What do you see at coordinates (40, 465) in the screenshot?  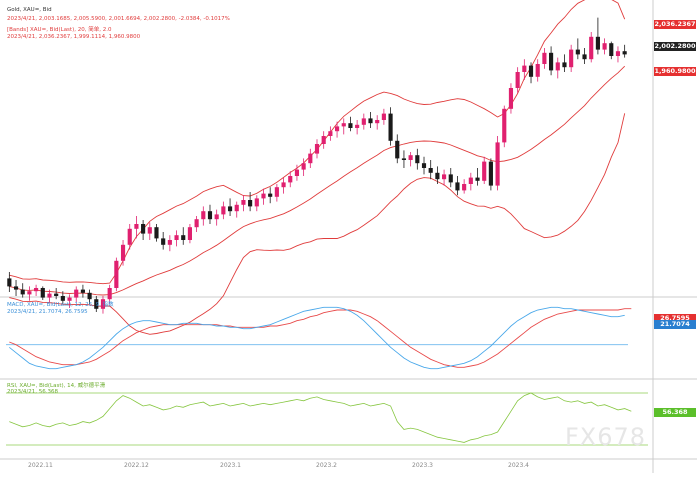 I see `date-tick-label: 2022.11` at bounding box center [40, 465].